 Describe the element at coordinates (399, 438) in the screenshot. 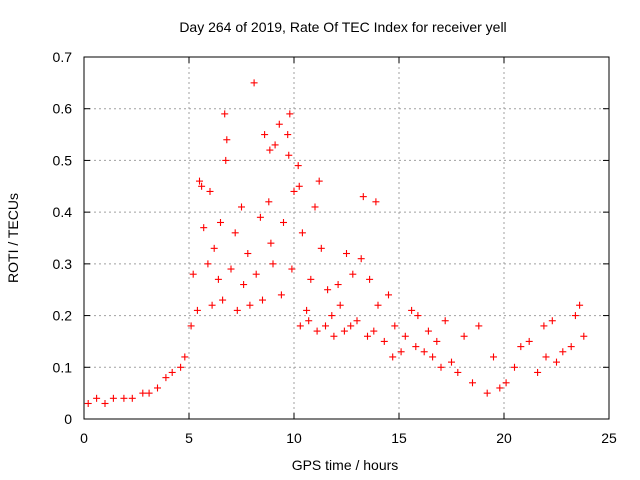

I see `x-tick-label: 15` at that location.